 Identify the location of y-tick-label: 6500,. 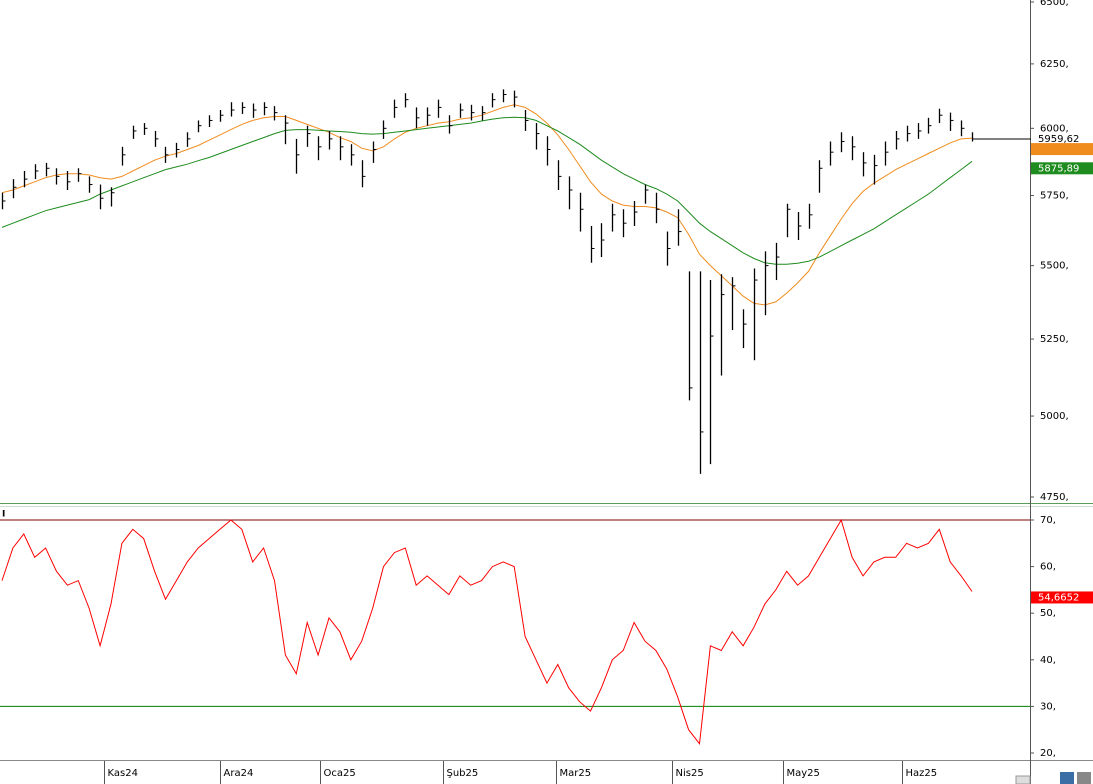
(1054, 4).